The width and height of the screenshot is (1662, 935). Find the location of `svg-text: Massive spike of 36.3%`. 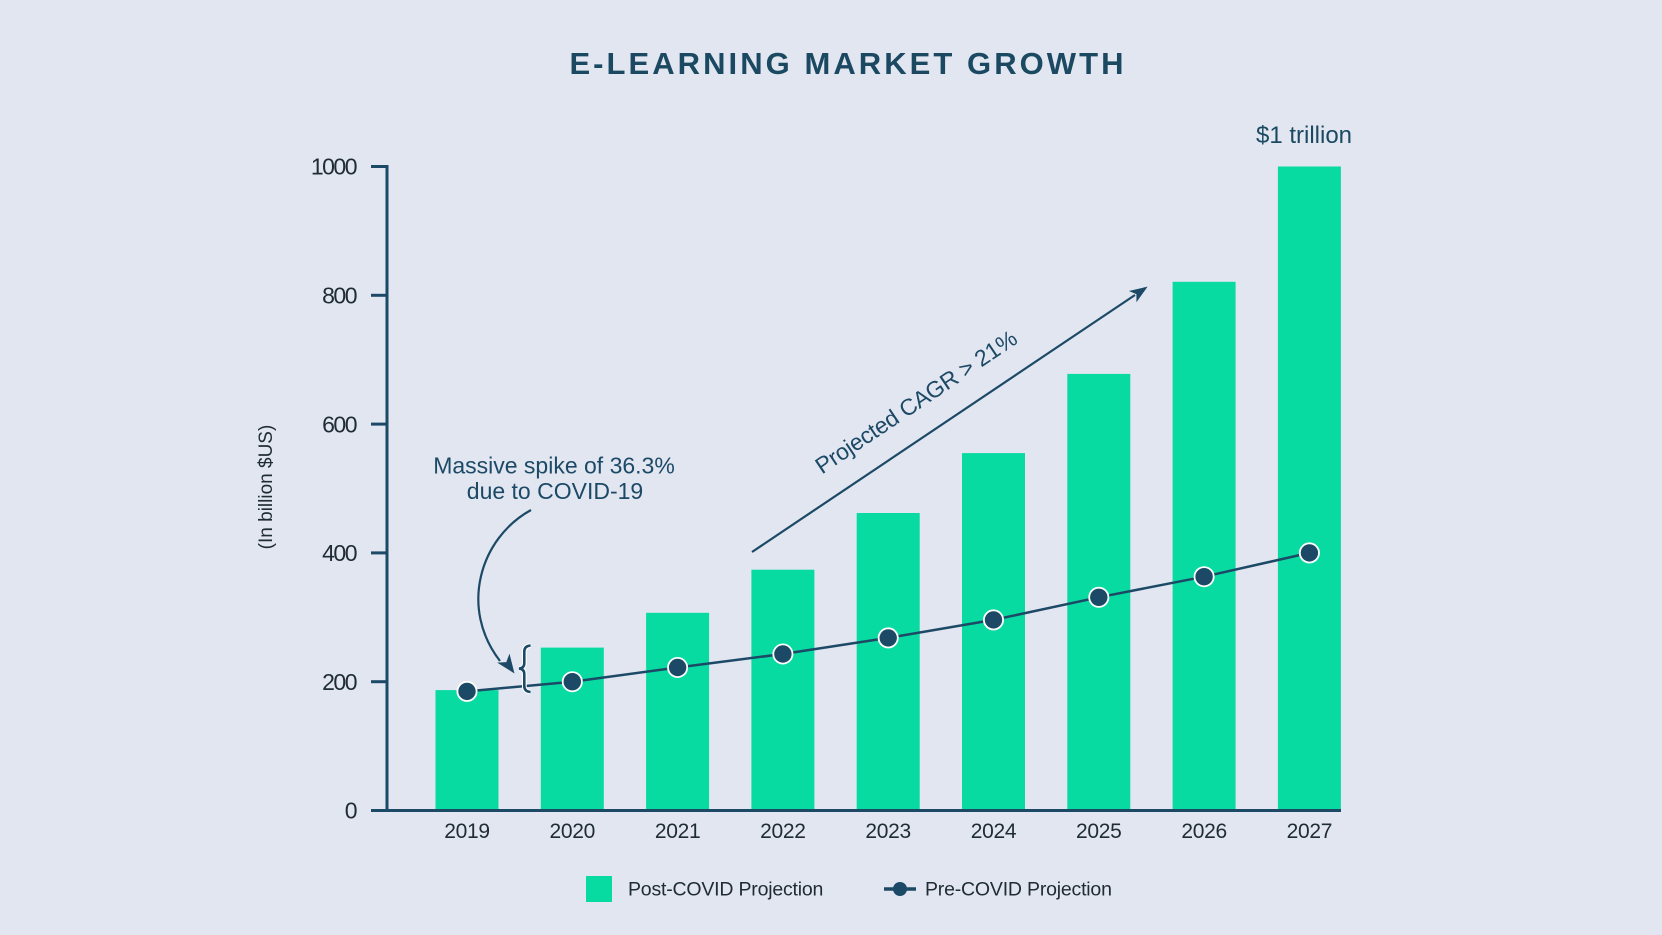

svg-text: Massive spike of 36.3% is located at coordinates (554, 466).